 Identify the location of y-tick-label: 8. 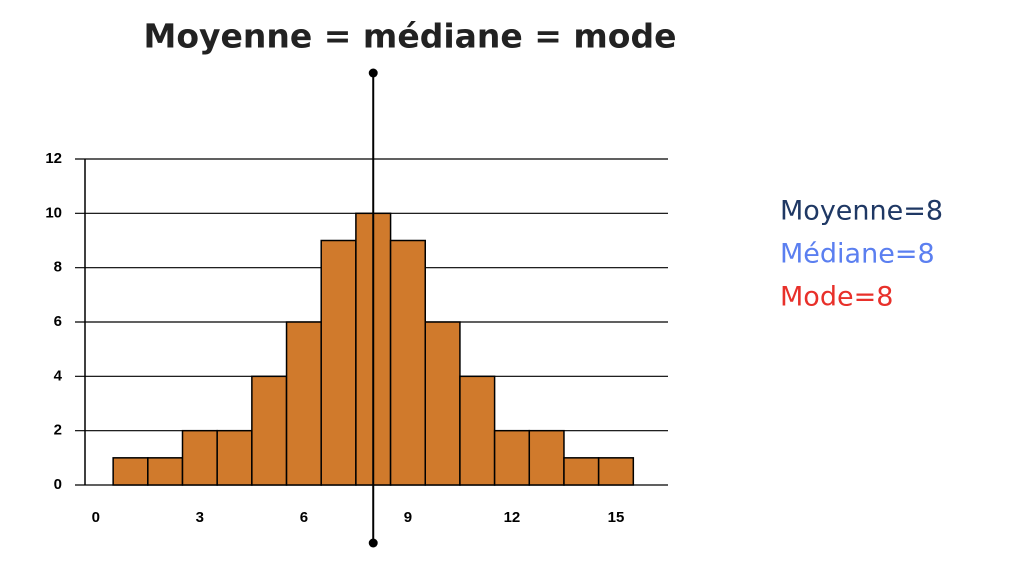
(58, 267).